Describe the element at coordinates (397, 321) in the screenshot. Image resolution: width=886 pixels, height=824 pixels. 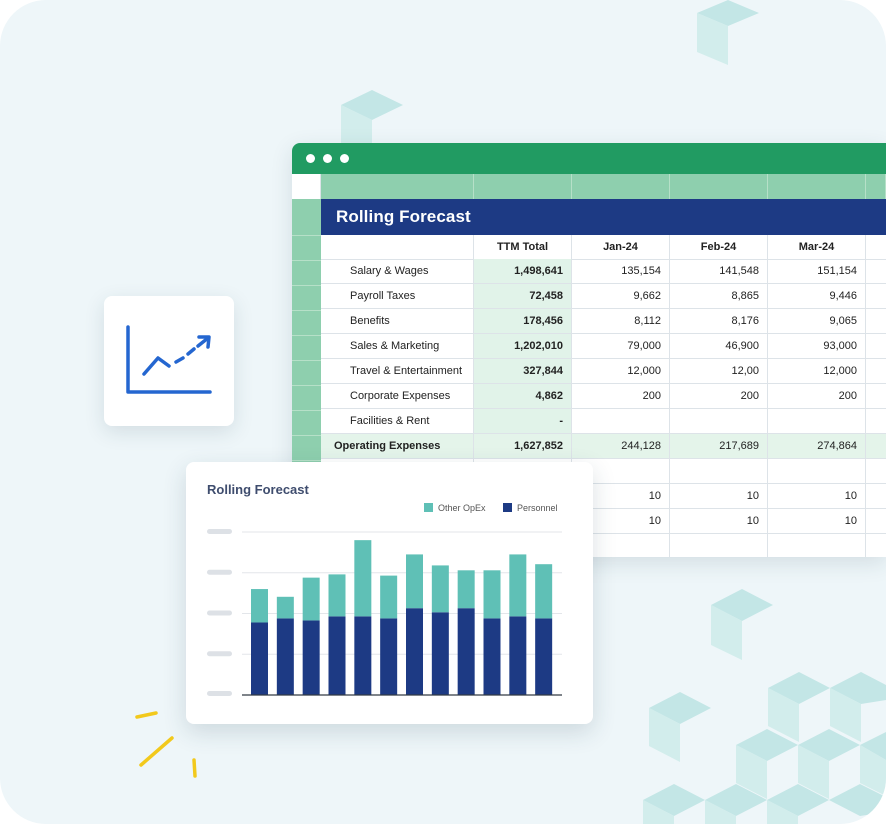
I see `row-label-cell: Benefits` at that location.